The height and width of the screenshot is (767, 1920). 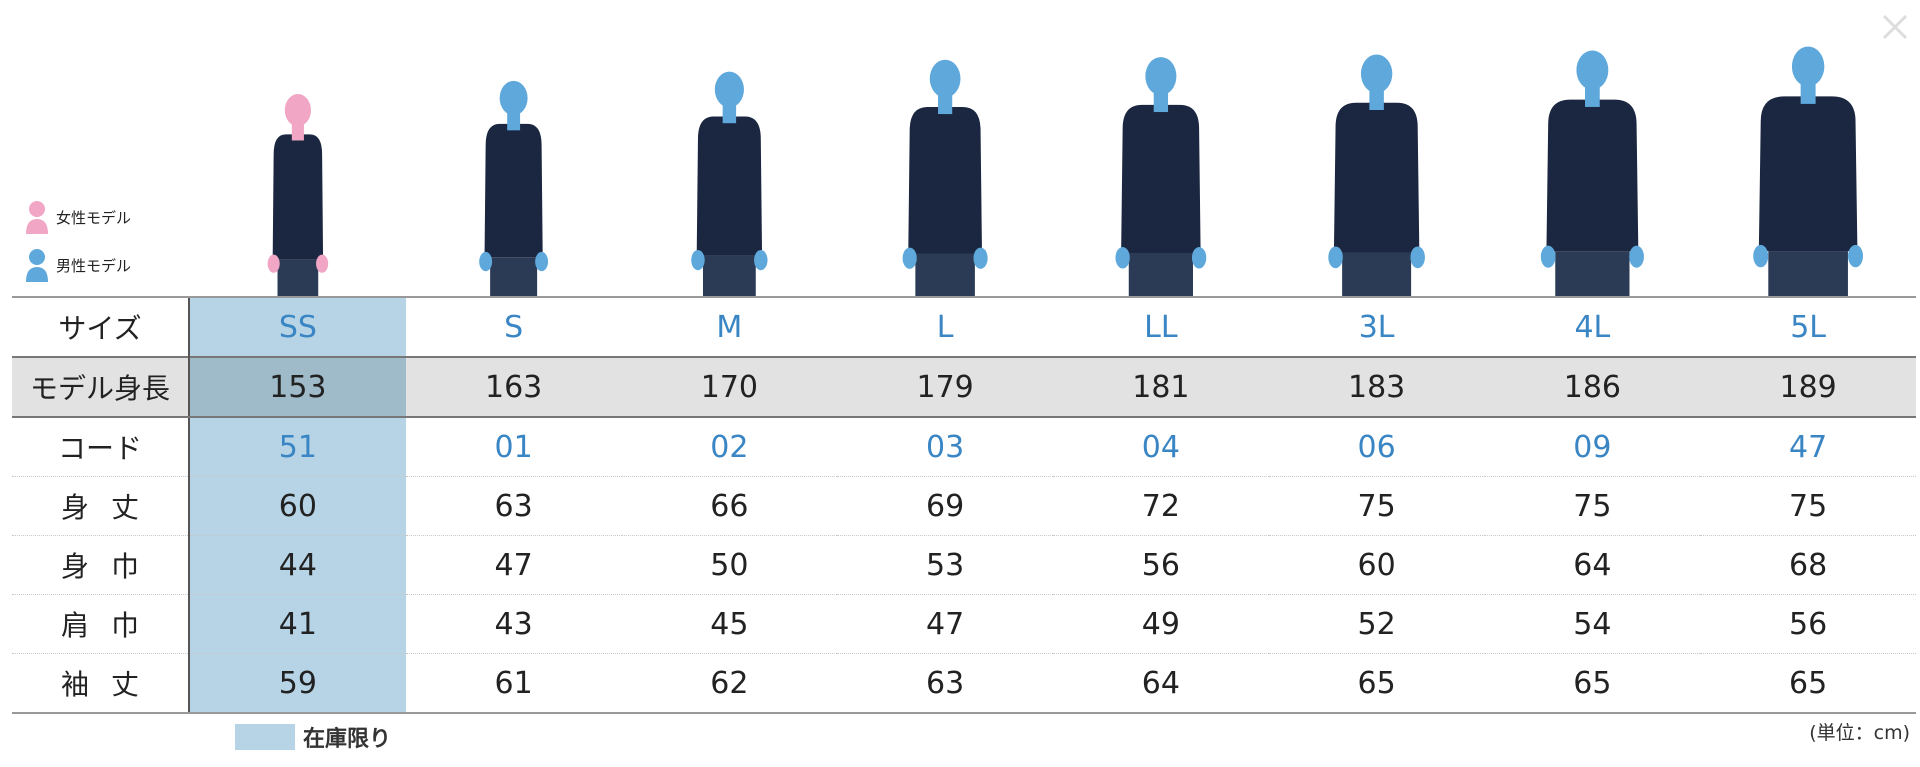 What do you see at coordinates (513, 624) in the screenshot?
I see `table-cell: 43` at bounding box center [513, 624].